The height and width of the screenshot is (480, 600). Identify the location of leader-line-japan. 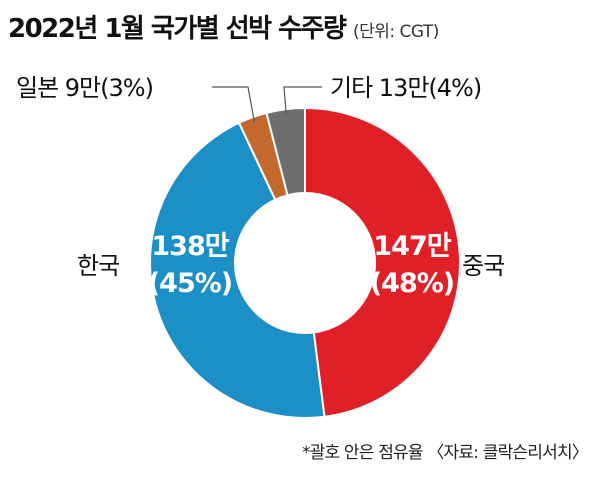
(234, 104).